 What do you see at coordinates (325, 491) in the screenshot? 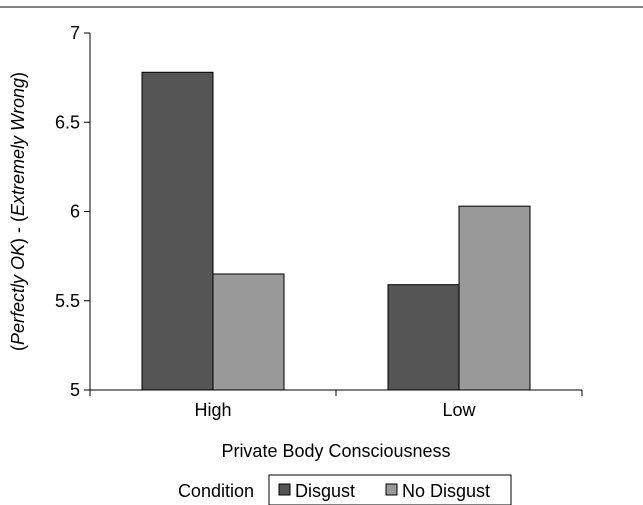
I see `legend-label-disgust: Disgust` at bounding box center [325, 491].